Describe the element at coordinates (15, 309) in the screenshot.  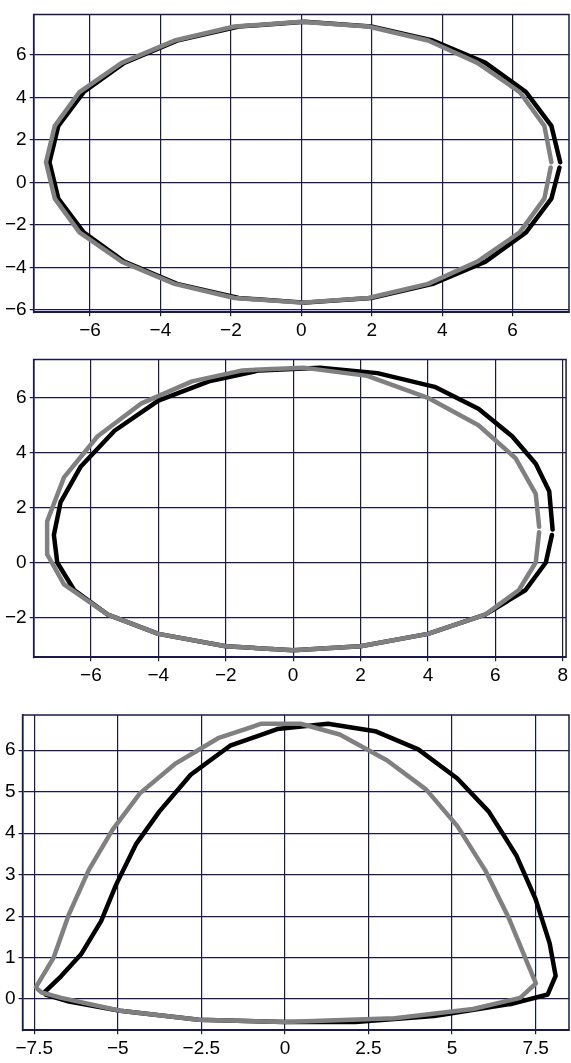
I see `y-tick-label: −6` at that location.